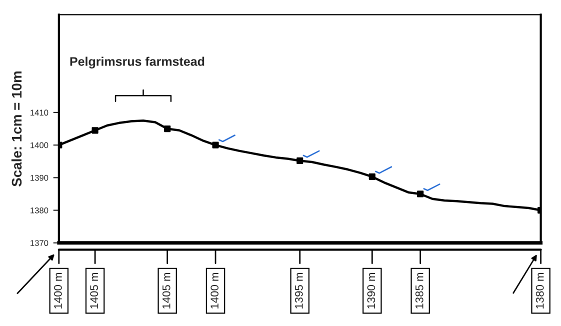  What do you see at coordinates (137, 62) in the screenshot?
I see `annotation: Pelgrimsrus farmstead` at bounding box center [137, 62].